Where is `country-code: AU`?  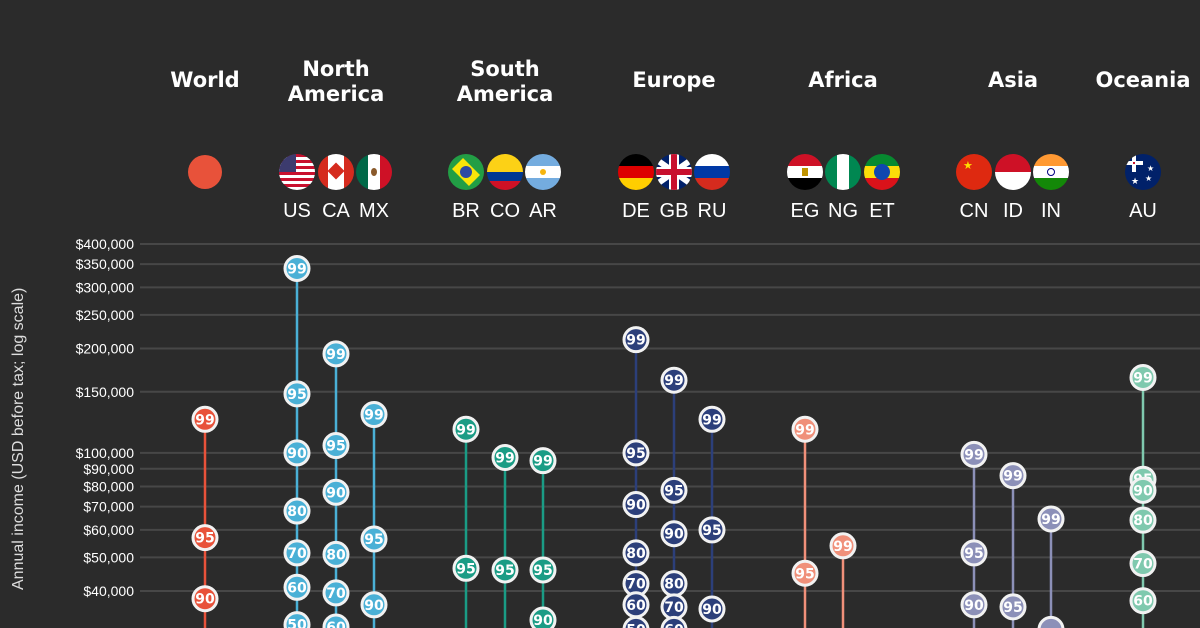
country-code: AU is located at coordinates (1143, 211).